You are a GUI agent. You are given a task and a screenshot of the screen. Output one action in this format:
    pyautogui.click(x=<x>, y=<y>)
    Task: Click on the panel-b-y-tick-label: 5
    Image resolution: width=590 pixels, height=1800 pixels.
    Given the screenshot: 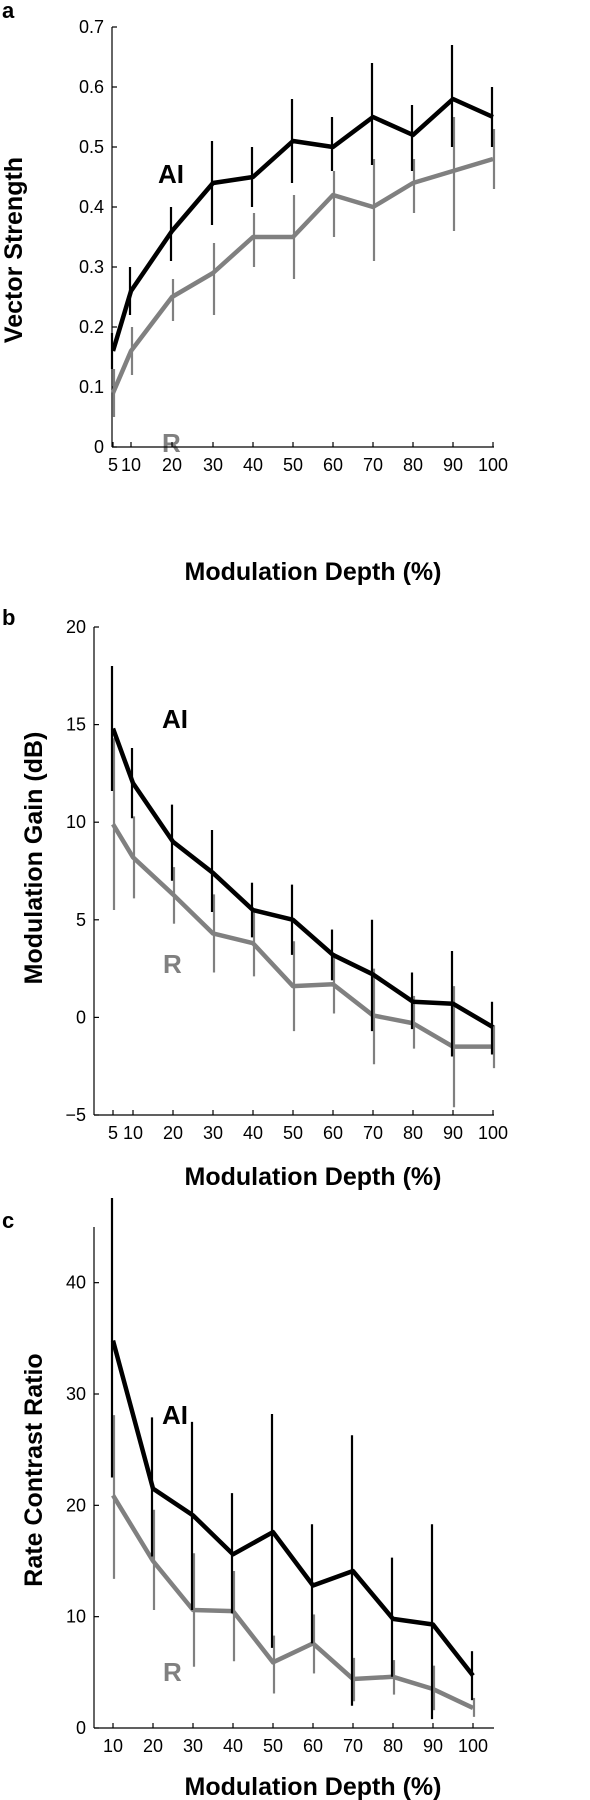 What is the action you would take?
    pyautogui.click(x=81, y=920)
    